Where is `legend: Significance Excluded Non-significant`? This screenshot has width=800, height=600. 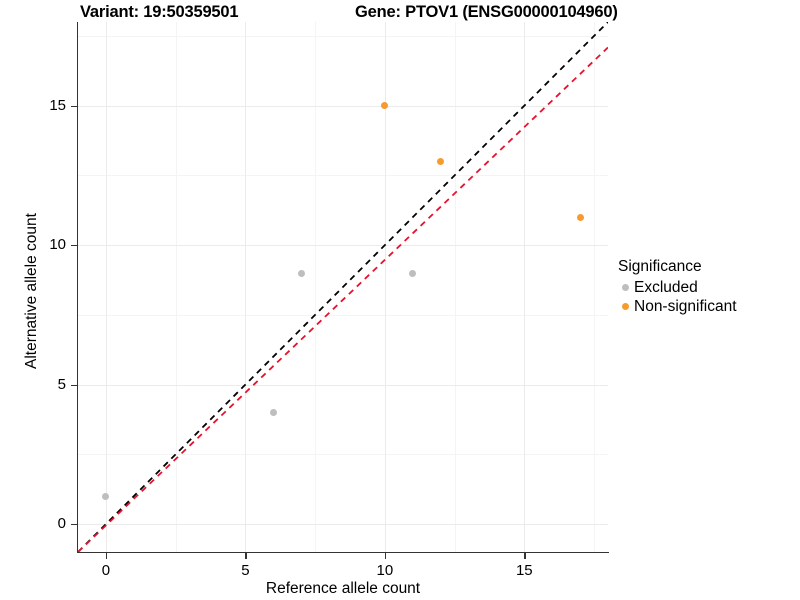 legend: Significance Excluded Non-significant is located at coordinates (677, 287).